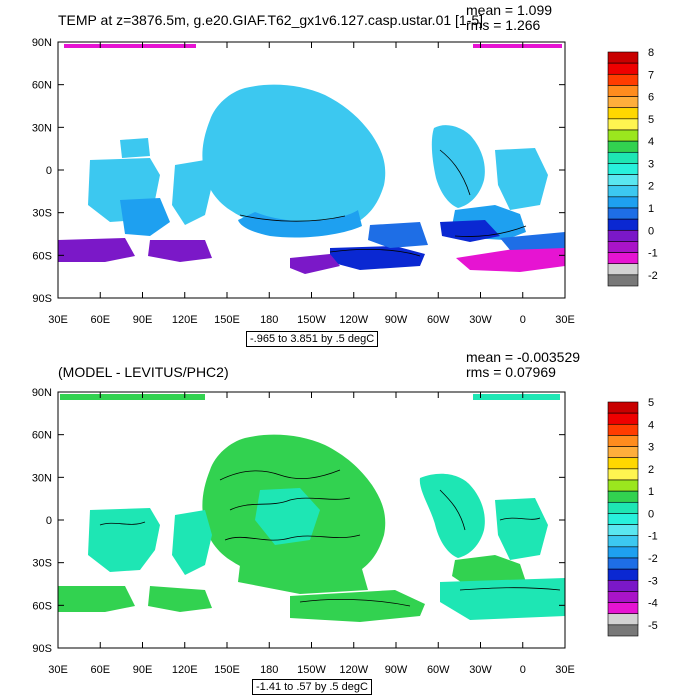 The height and width of the screenshot is (700, 700). What do you see at coordinates (312, 687) in the screenshot?
I see `contour-range-label: -1.41 to .57 by .5 degC` at bounding box center [312, 687].